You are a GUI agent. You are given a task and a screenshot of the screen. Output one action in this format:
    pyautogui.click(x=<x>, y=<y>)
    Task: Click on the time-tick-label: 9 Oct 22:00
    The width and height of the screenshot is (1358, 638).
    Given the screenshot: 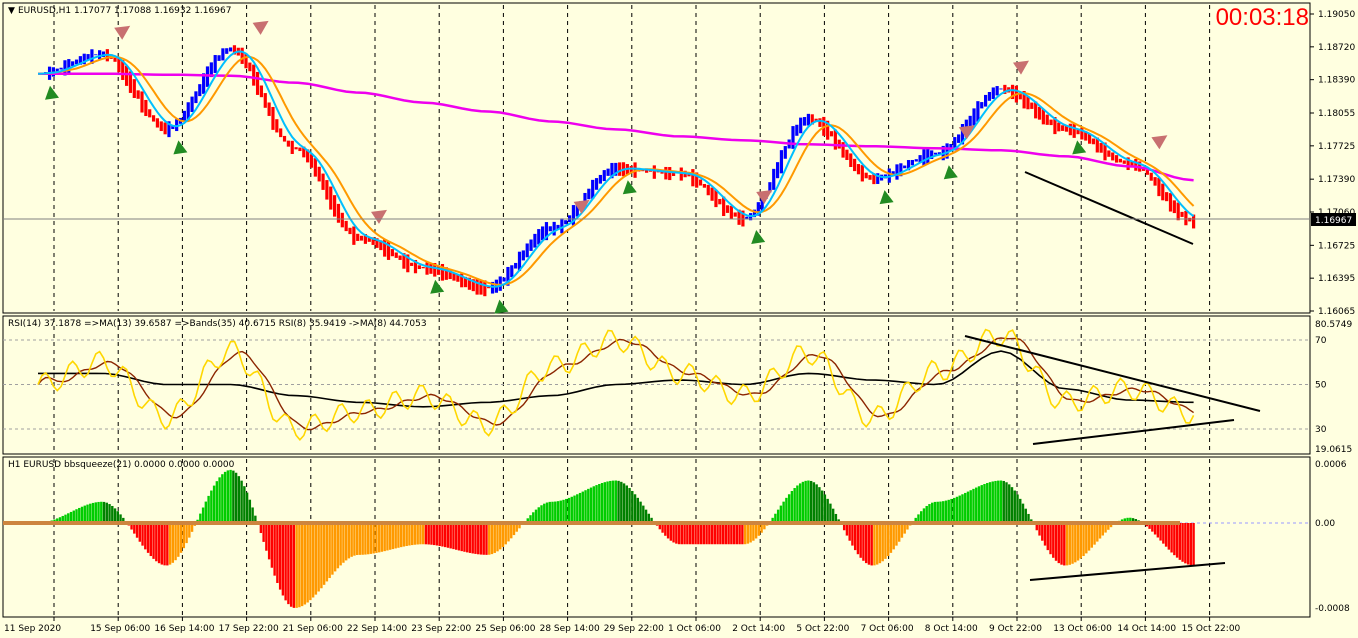 What is the action you would take?
    pyautogui.click(x=1015, y=629)
    